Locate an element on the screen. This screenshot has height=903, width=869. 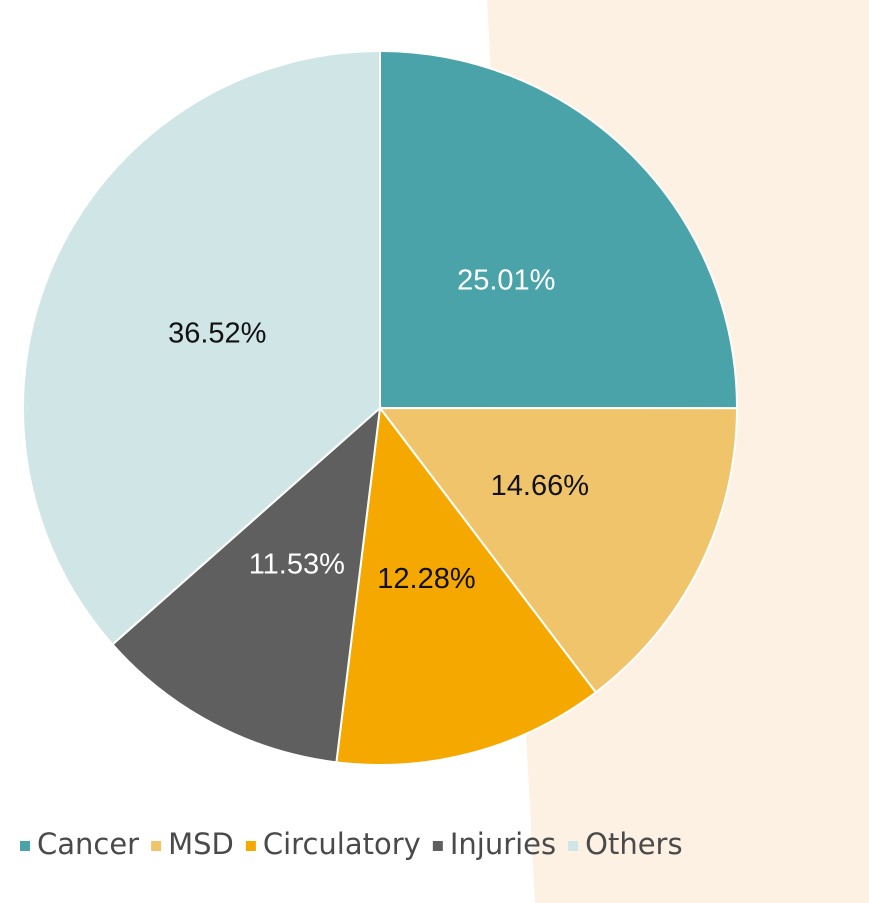
legend: Cancer MSD Circulatory Injuries Others is located at coordinates (351, 844).